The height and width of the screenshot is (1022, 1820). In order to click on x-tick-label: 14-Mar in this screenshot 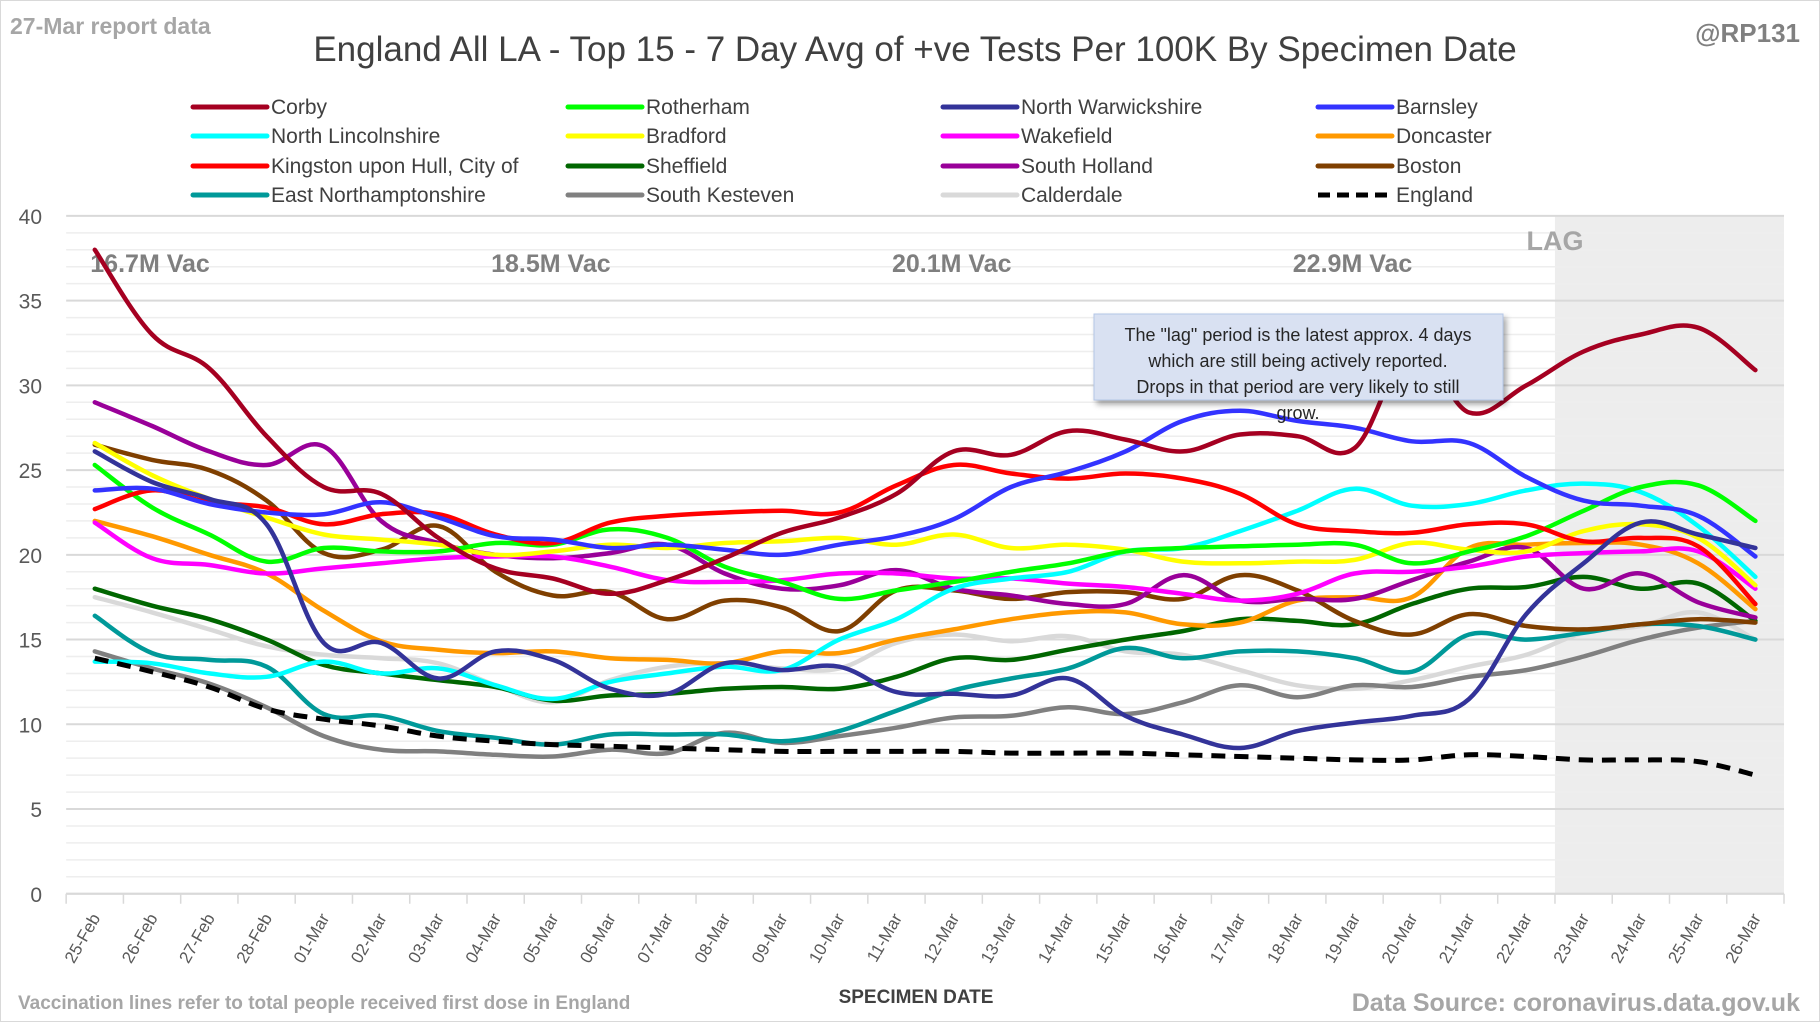, I will do `click(1056, 938)`.